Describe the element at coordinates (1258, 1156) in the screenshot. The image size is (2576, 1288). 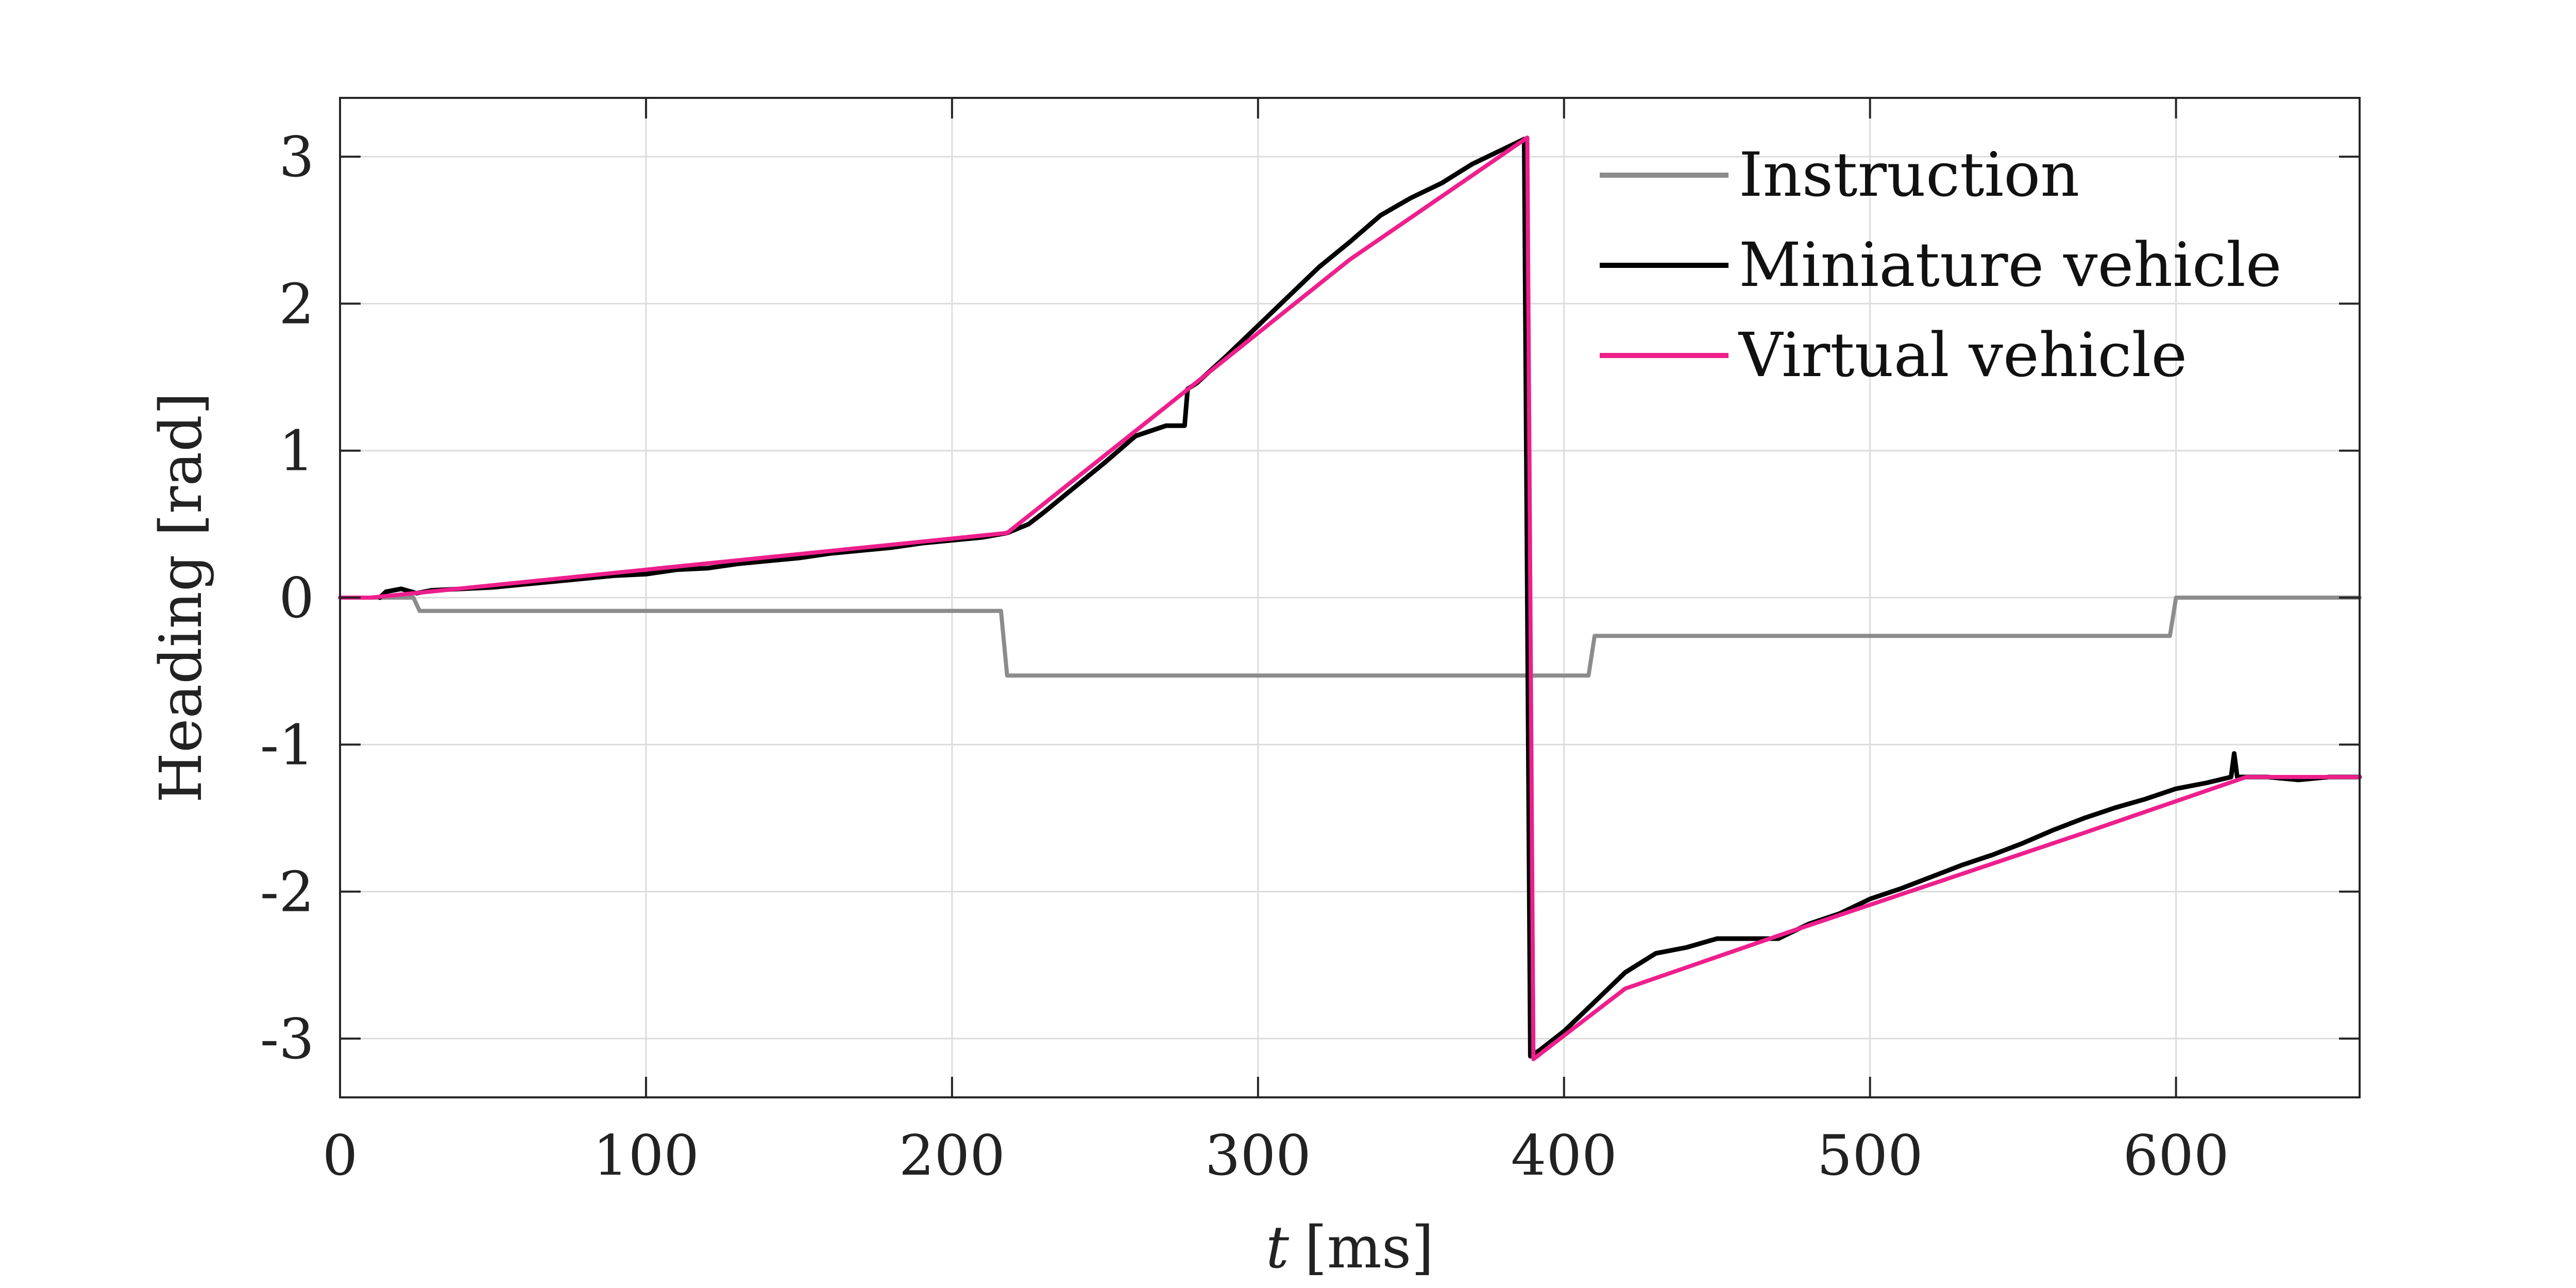
I see `x-tick-label: 300` at that location.